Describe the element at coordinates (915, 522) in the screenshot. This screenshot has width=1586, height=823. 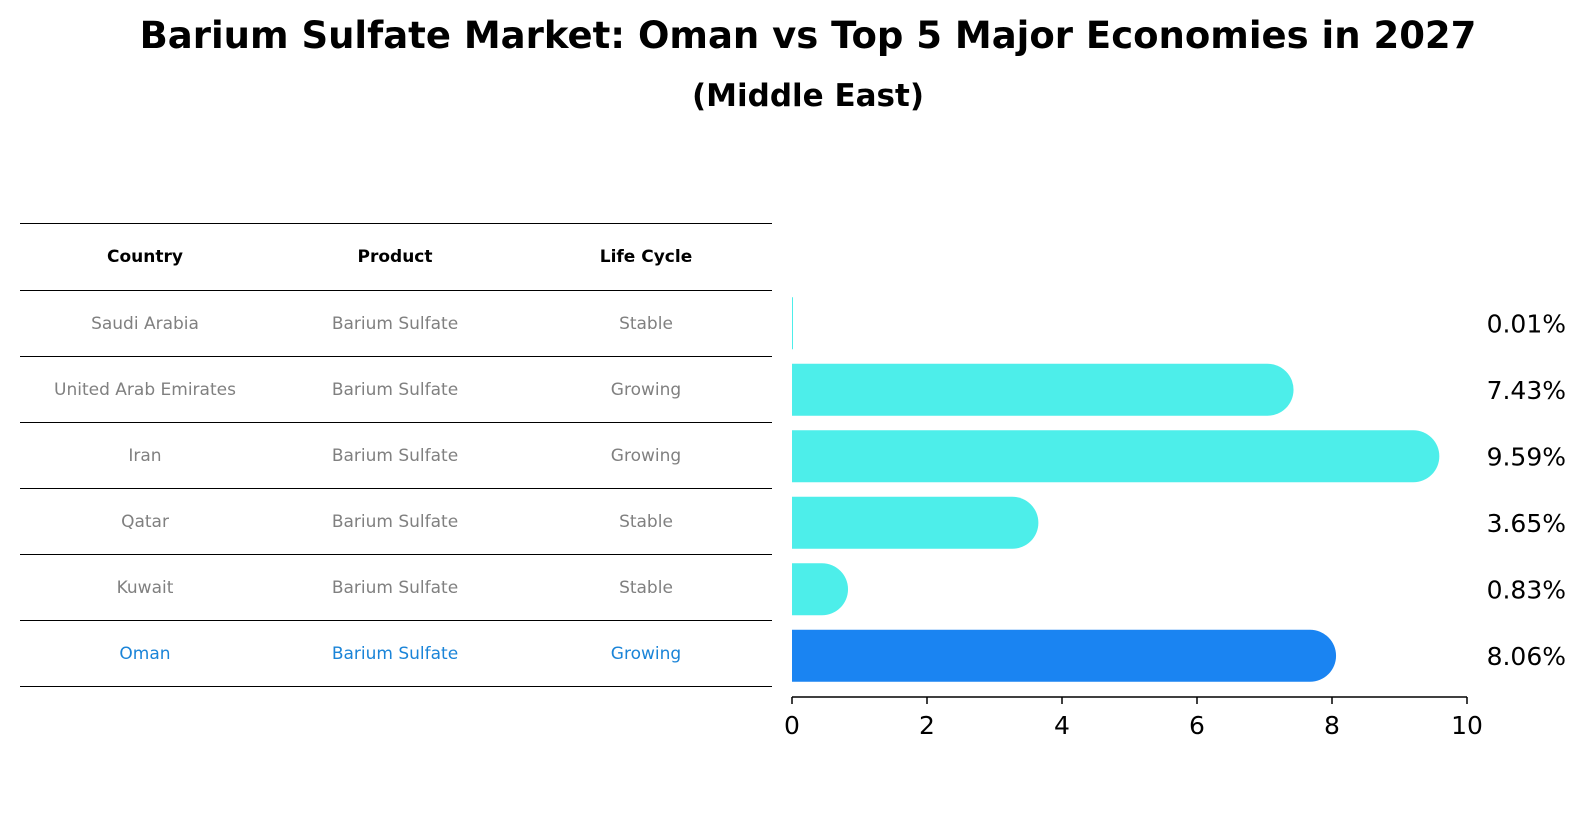
I see `bar-qatar` at that location.